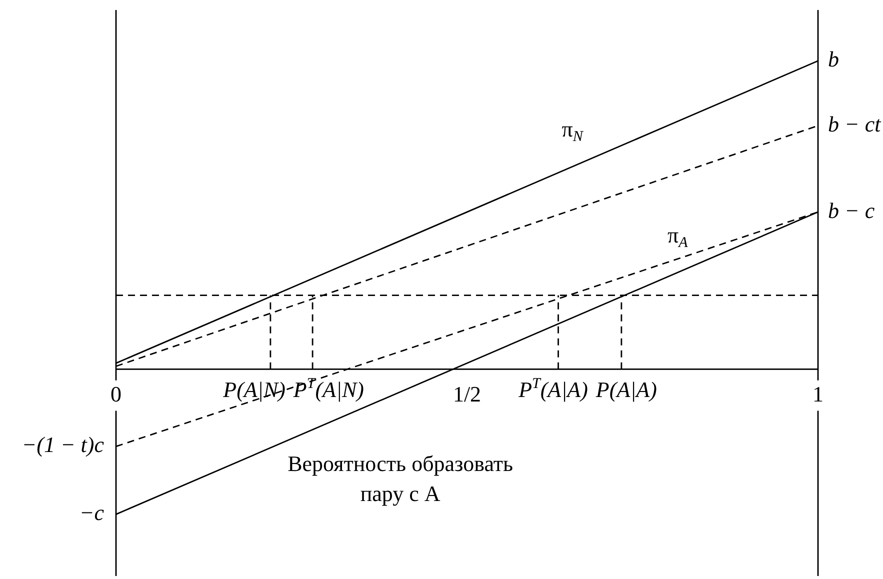 This screenshot has height=579, width=883. I want to click on annotation: P(A|A), so click(625, 389).